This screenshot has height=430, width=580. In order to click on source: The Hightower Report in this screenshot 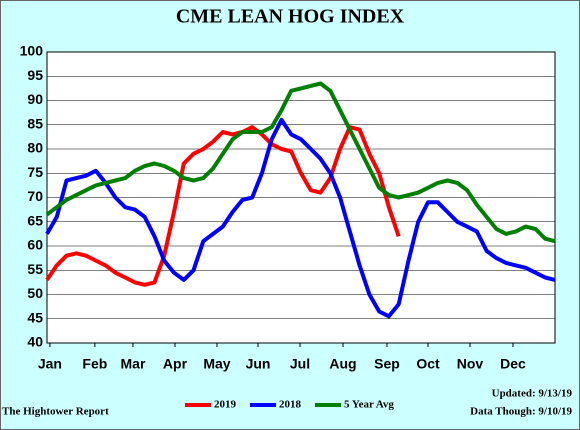, I will do `click(55, 412)`.